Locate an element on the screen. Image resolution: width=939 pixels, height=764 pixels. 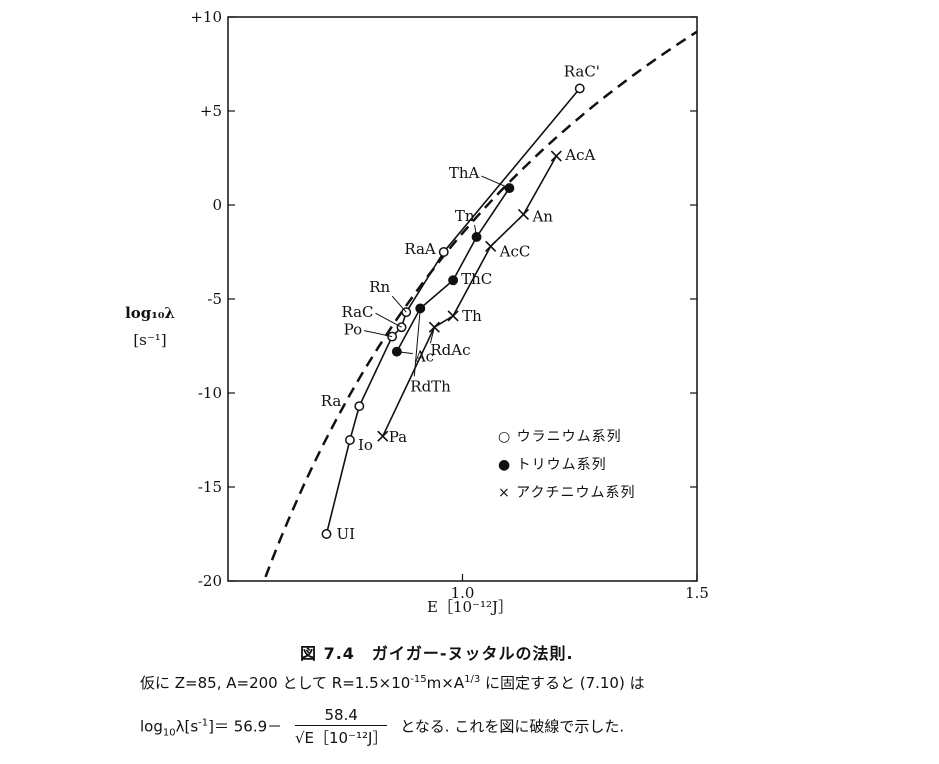
x-tick-label: 1.0 is located at coordinates (463, 593).